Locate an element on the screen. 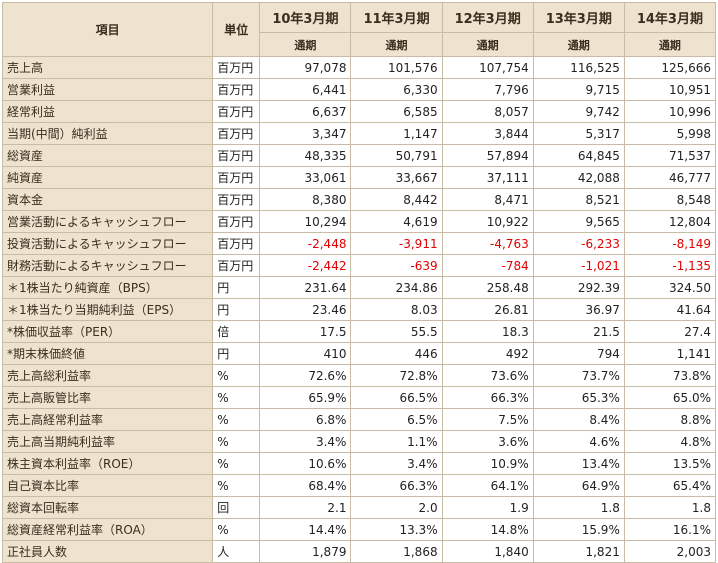 The height and width of the screenshot is (563, 718). value-cell: 107,754 is located at coordinates (487, 67).